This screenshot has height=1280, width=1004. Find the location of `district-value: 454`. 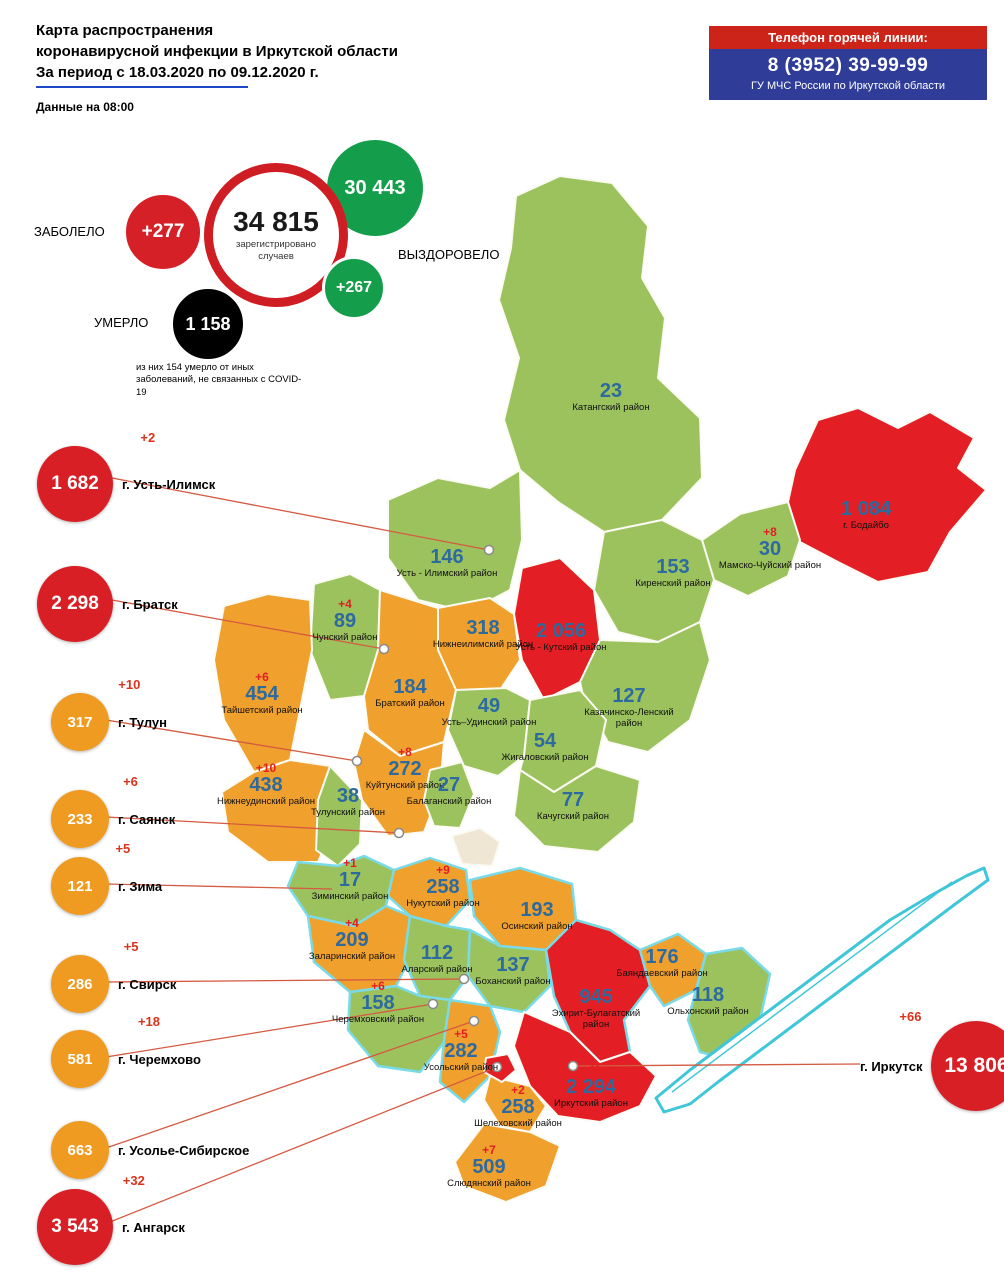

district-value: 454 is located at coordinates (262, 694).